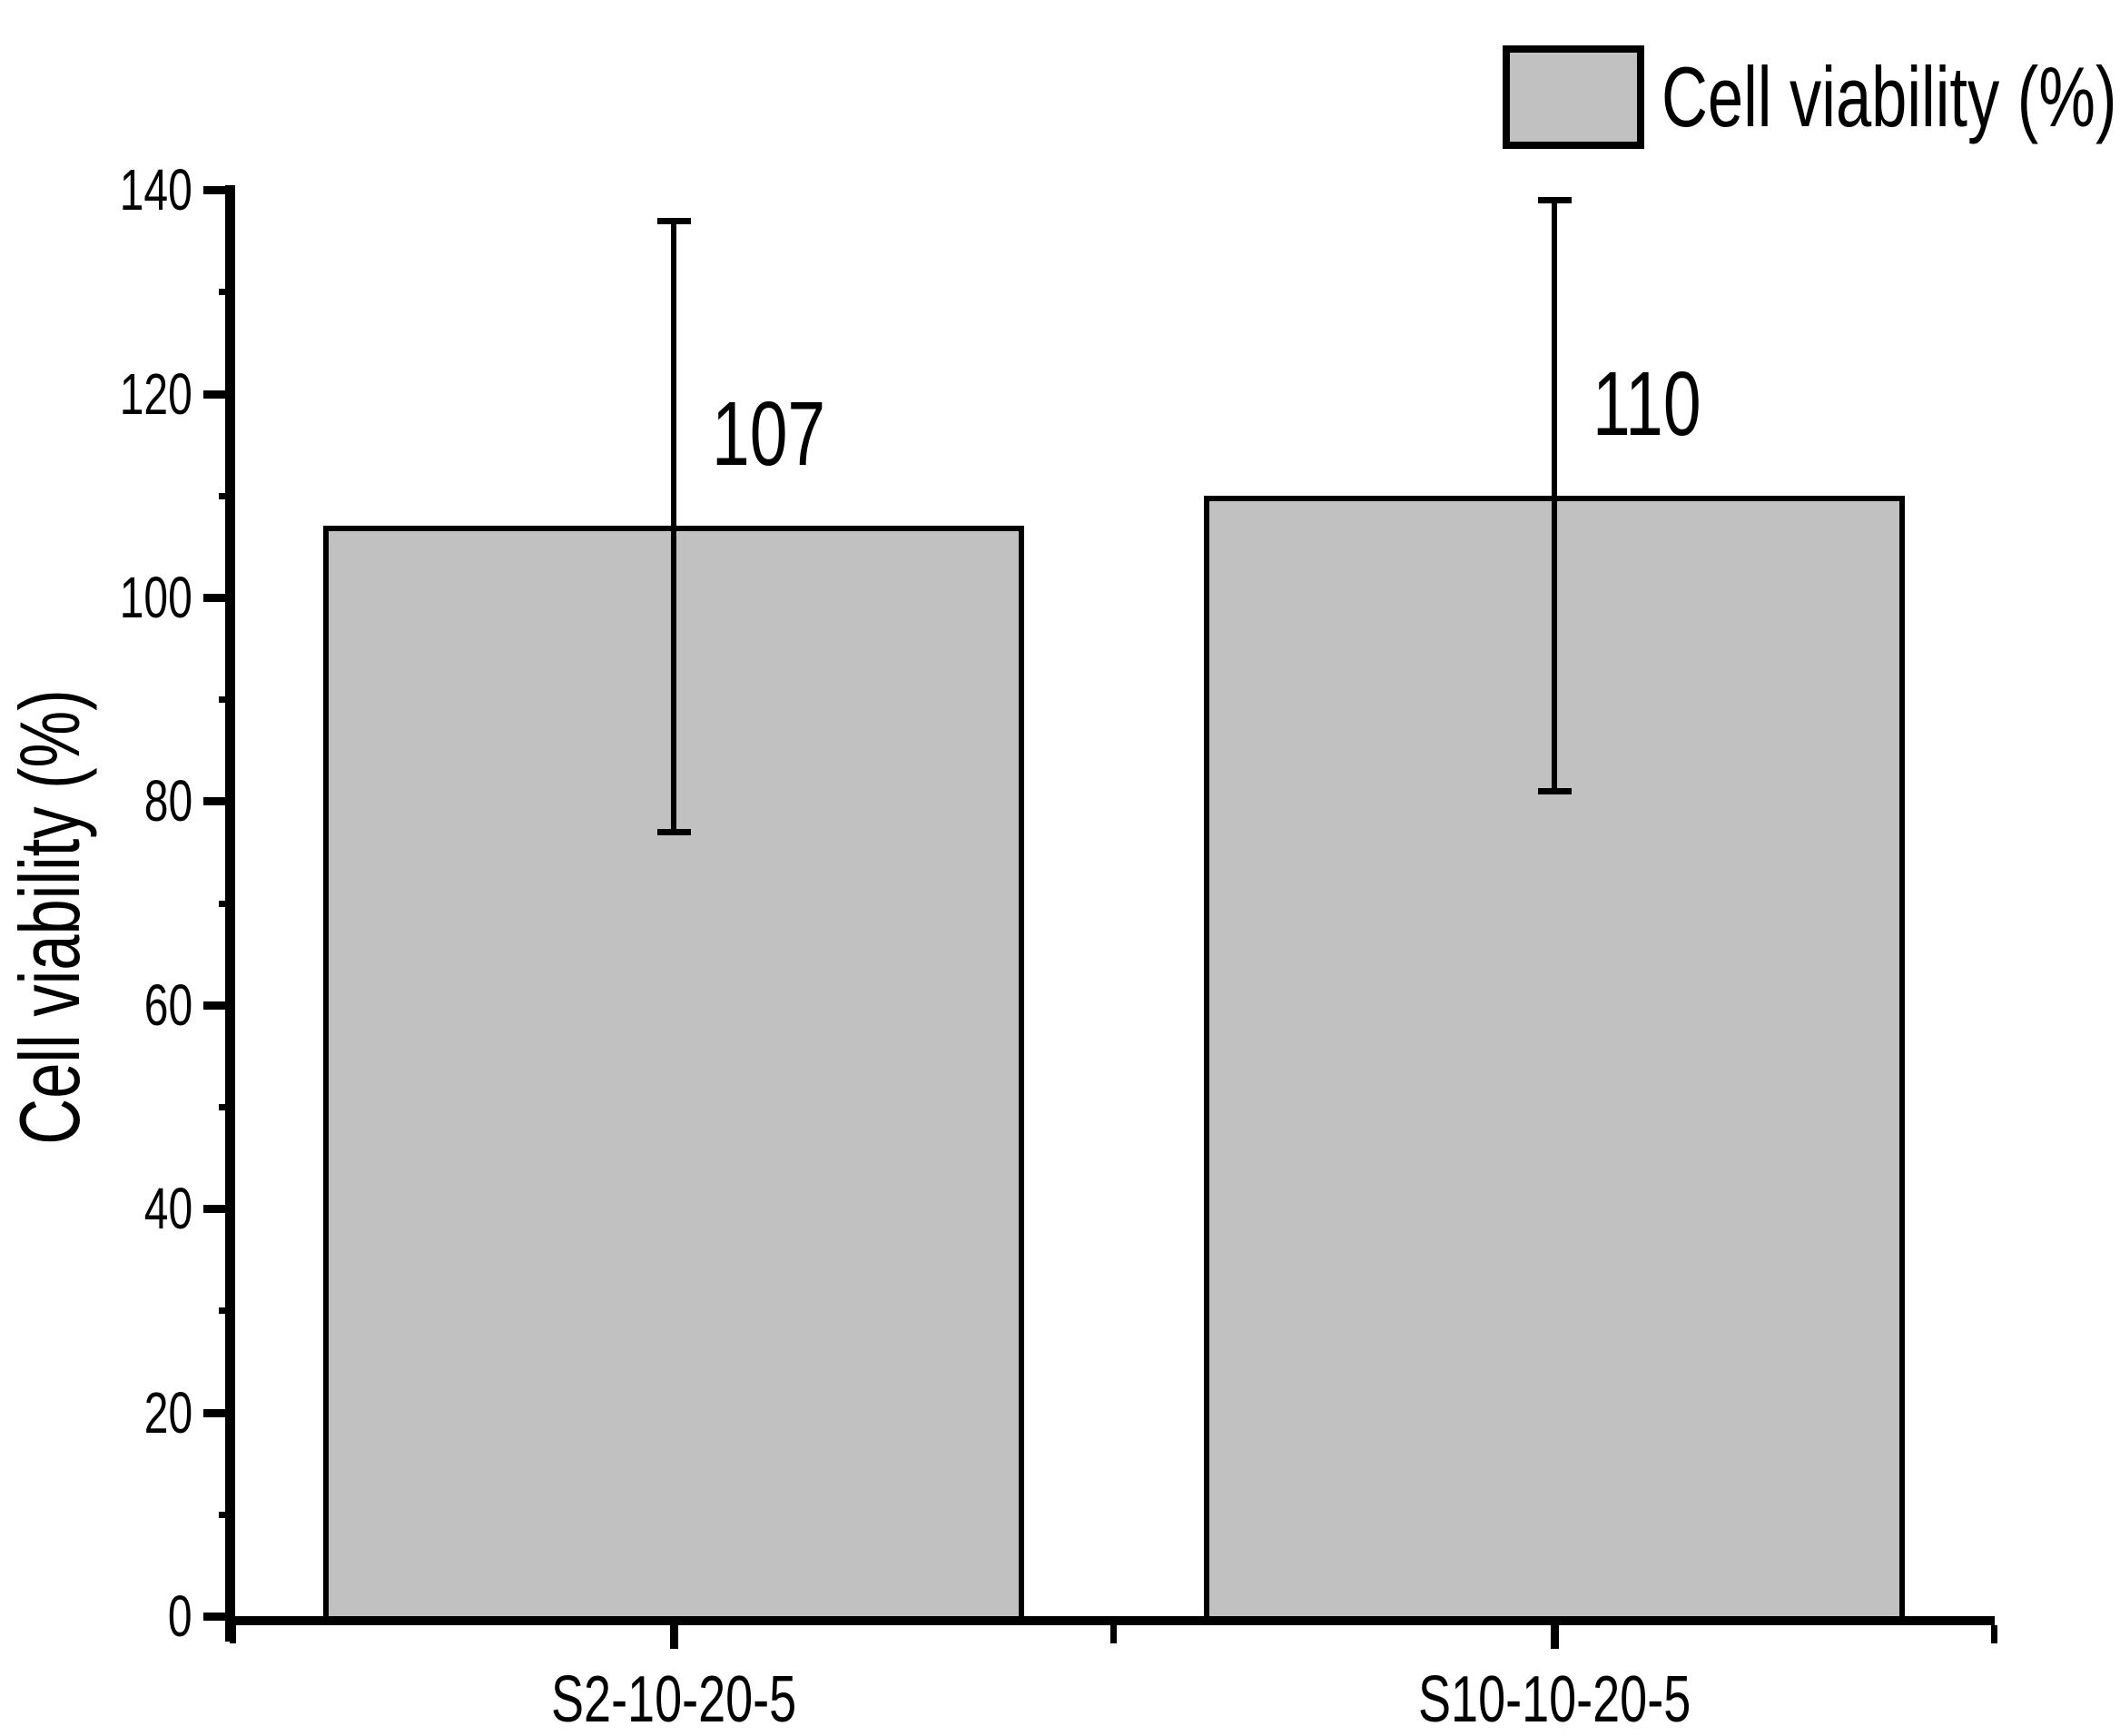  Describe the element at coordinates (96, 1006) in the screenshot. I see `y-tick-label: 60` at that location.